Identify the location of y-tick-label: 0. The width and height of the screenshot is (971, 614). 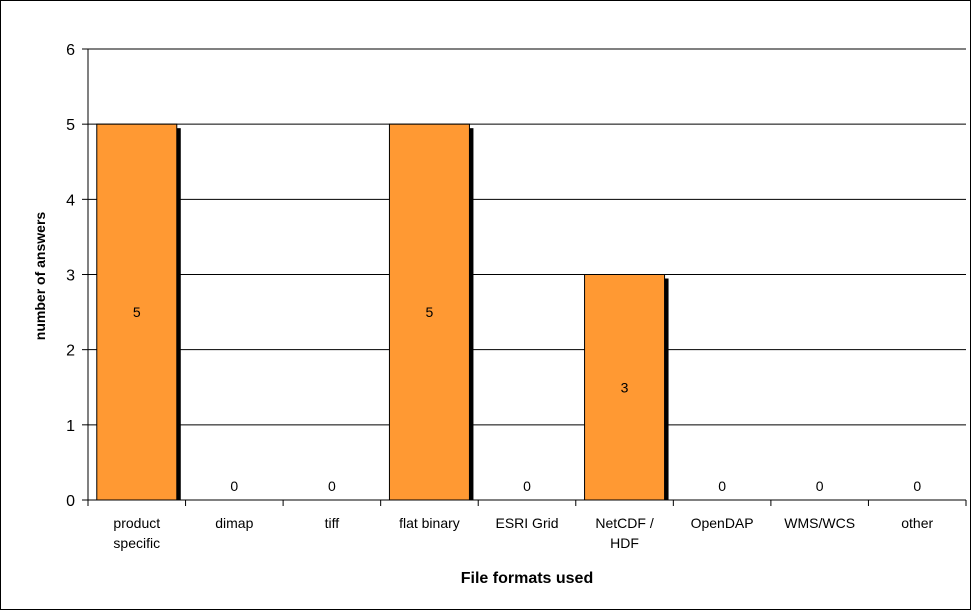
(70, 501).